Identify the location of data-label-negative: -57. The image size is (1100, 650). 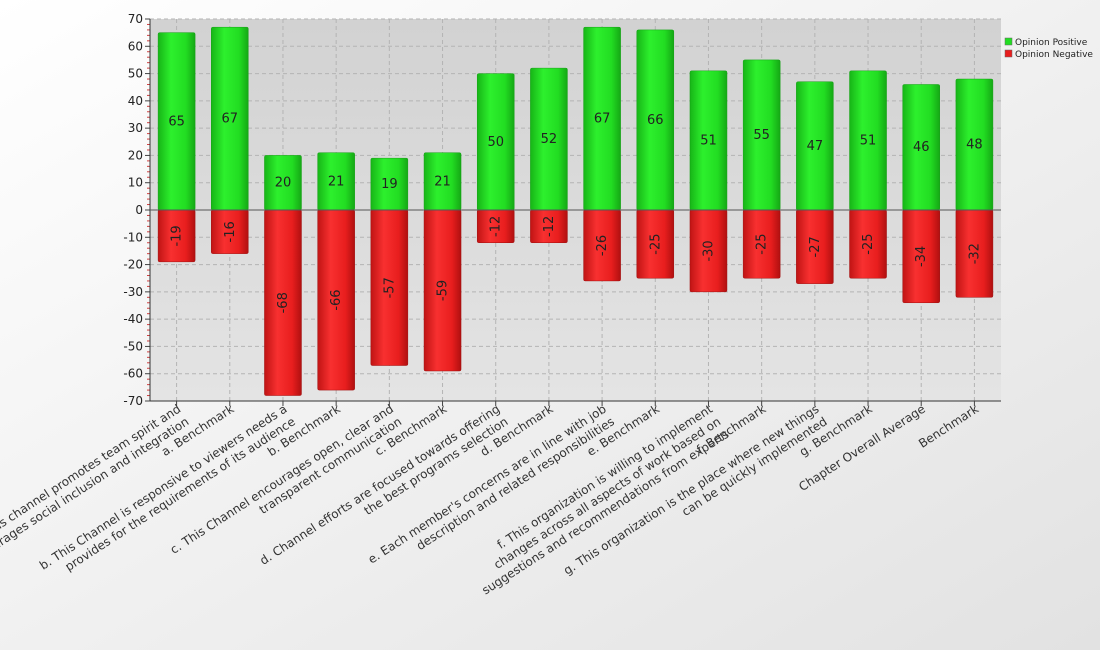
(389, 287).